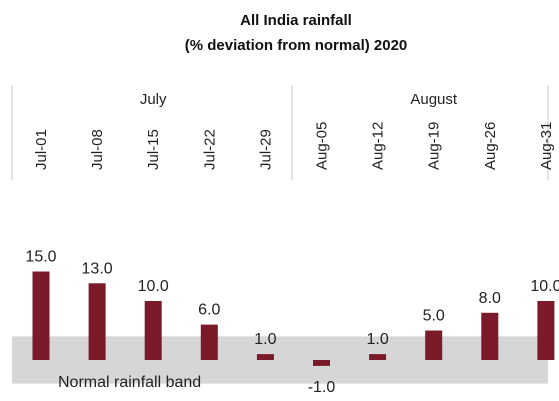  What do you see at coordinates (322, 146) in the screenshot?
I see `tick-label: Aug-05` at bounding box center [322, 146].